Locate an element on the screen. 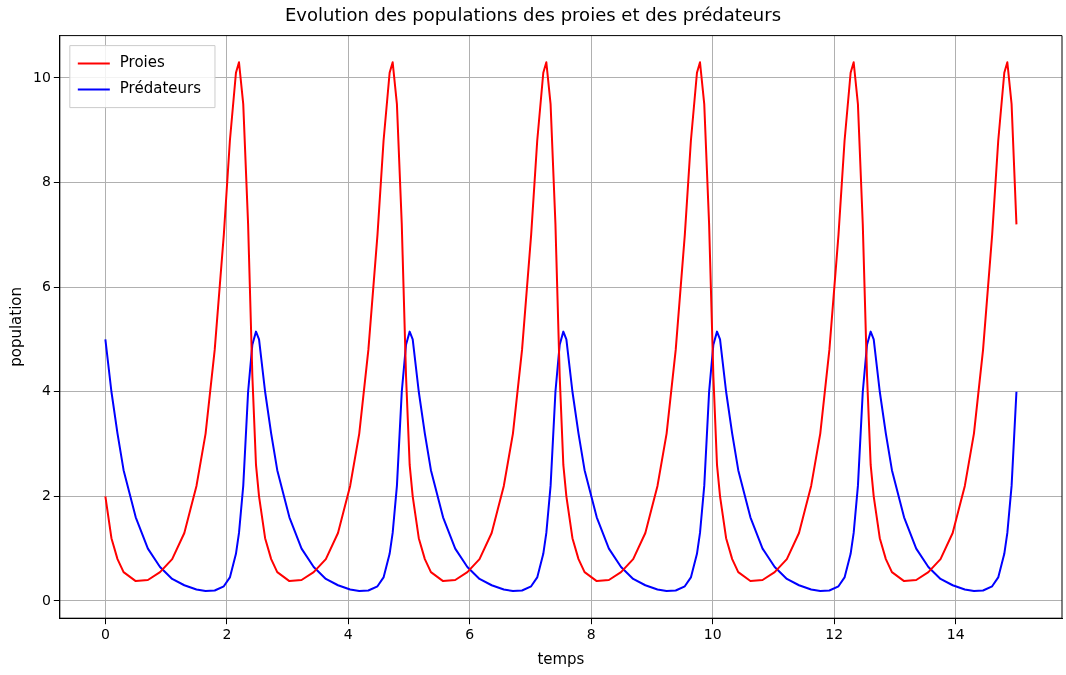 The image size is (1066, 675). legend-label: Prédateurs is located at coordinates (160, 88).